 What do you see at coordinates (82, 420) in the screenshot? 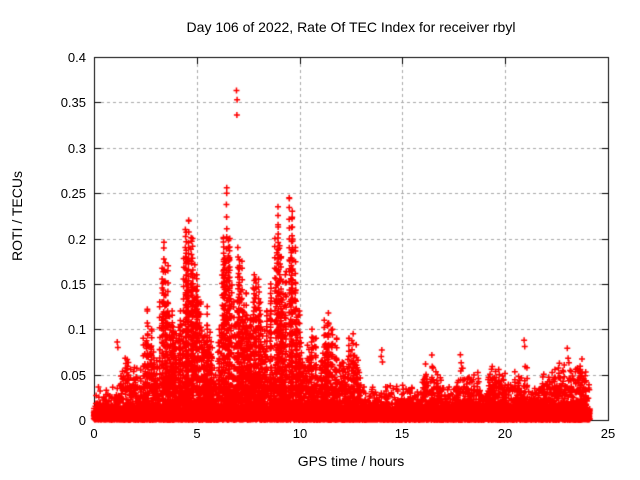
I see `y-tick-label: 0` at bounding box center [82, 420].